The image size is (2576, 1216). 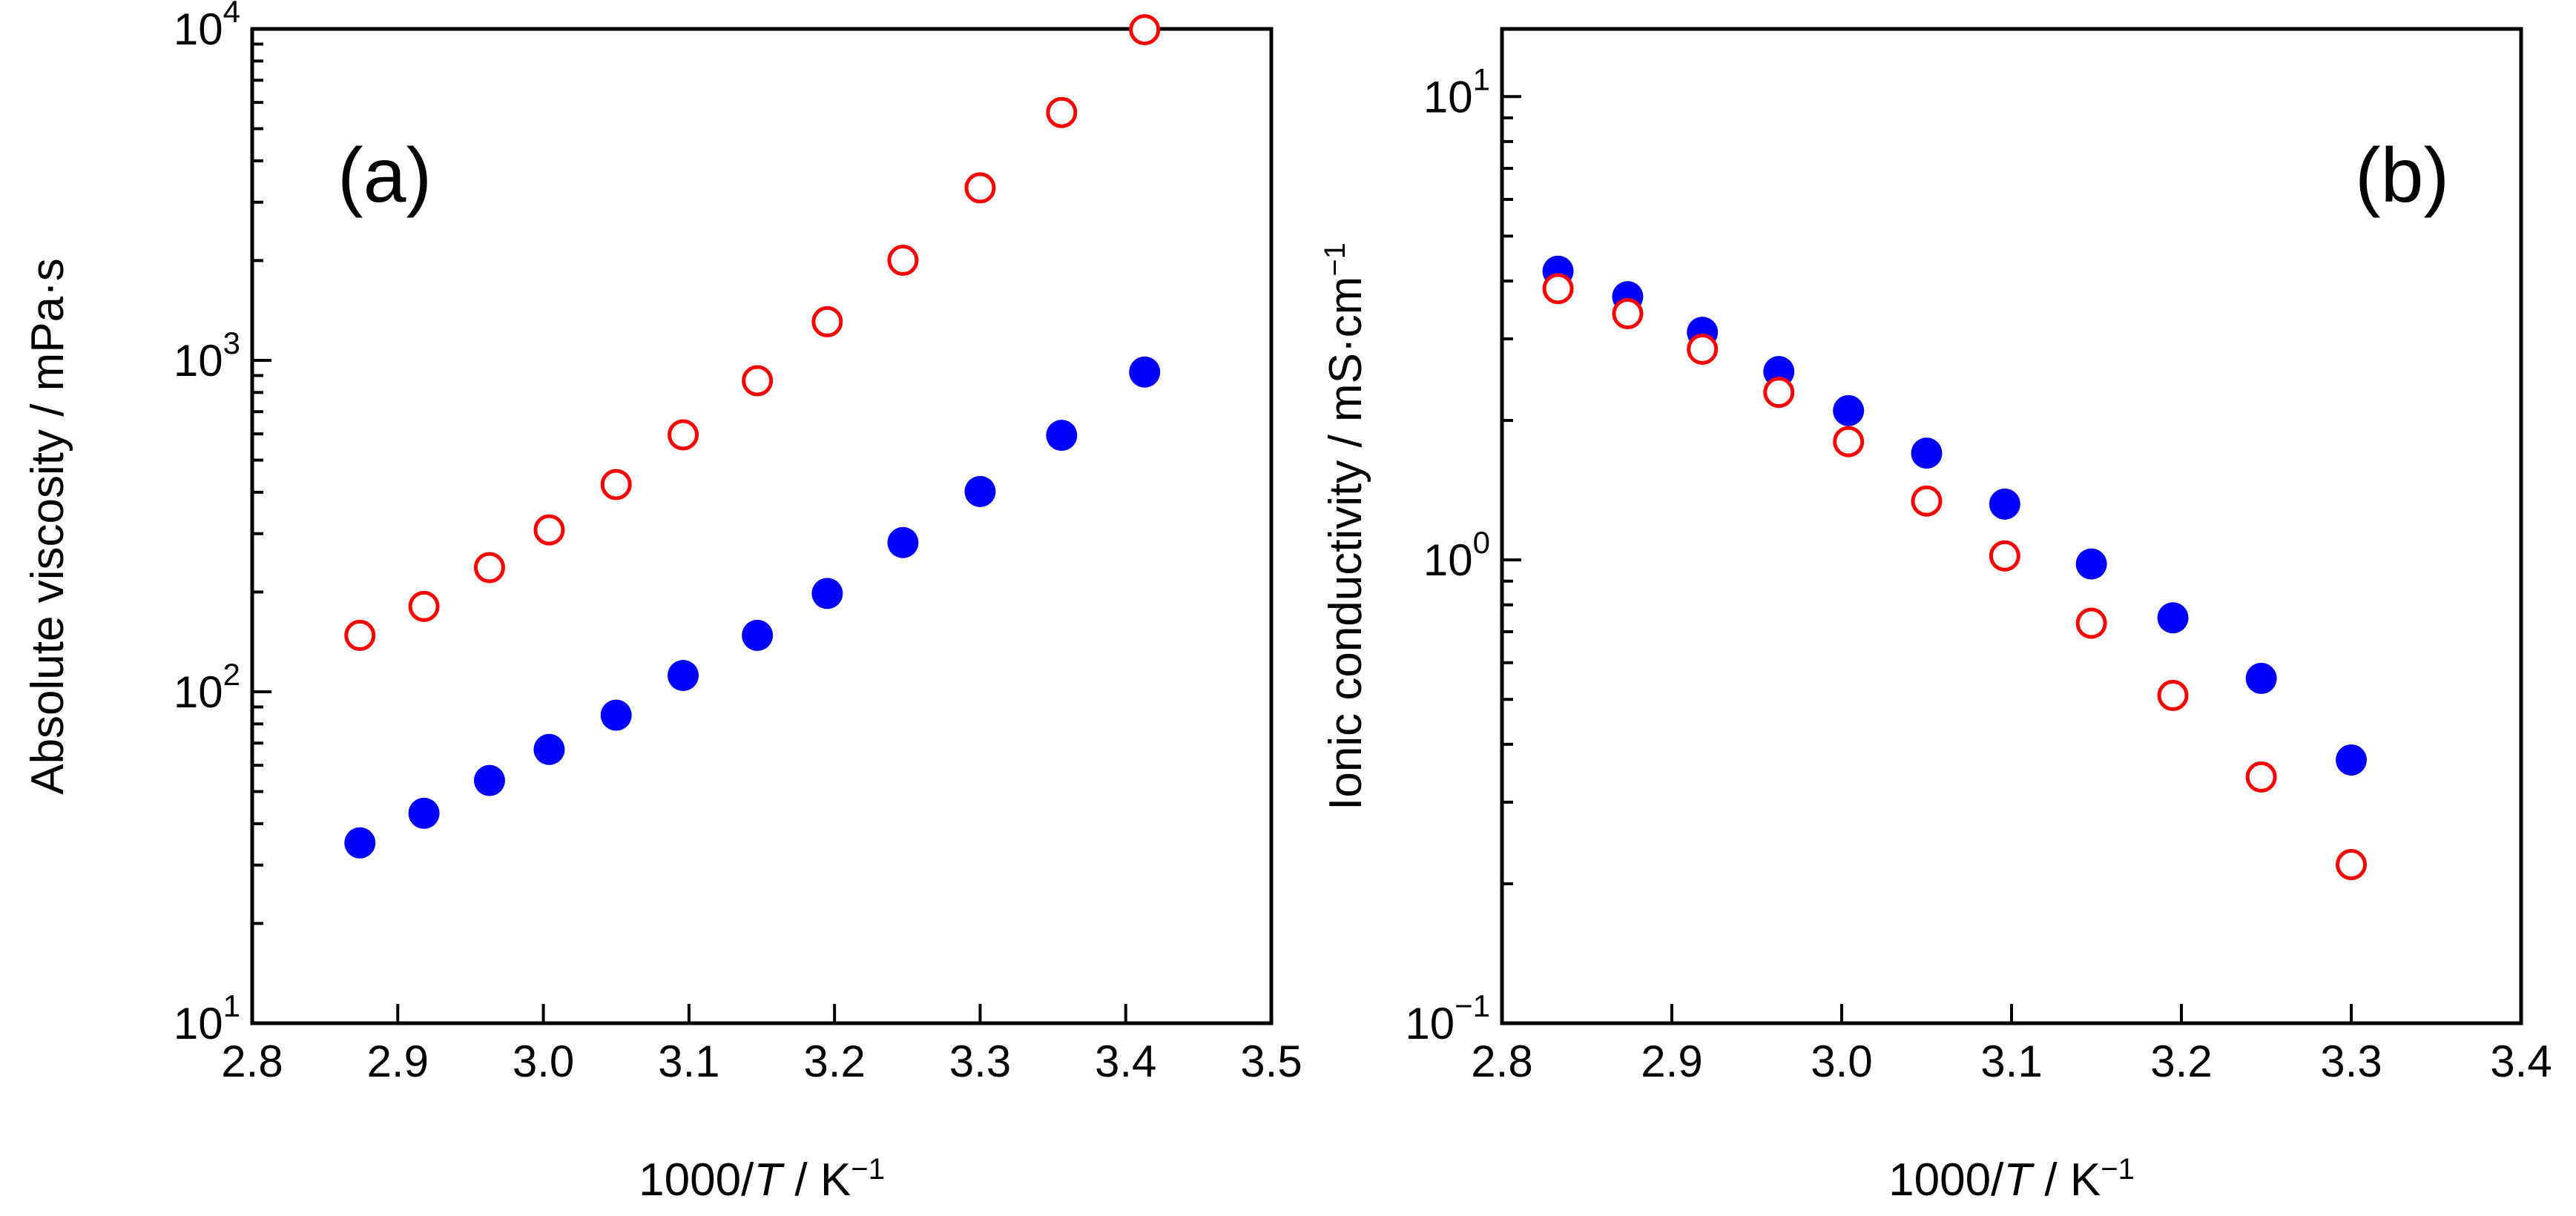 I want to click on panel-b-y-axis-title: Ionic conductivity / mS·cm−1, so click(x=1345, y=526).